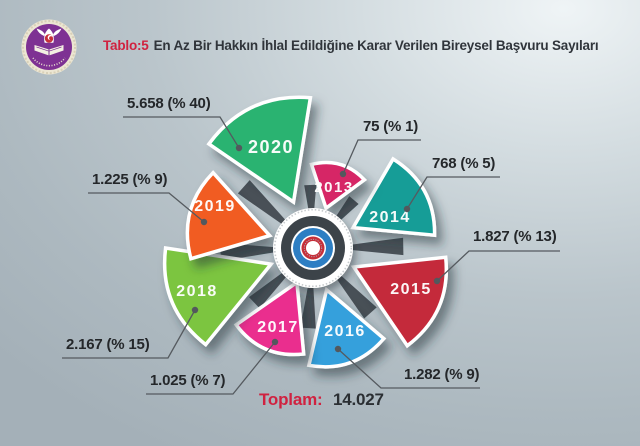  I want to click on court-emblem-icon, so click(49, 47).